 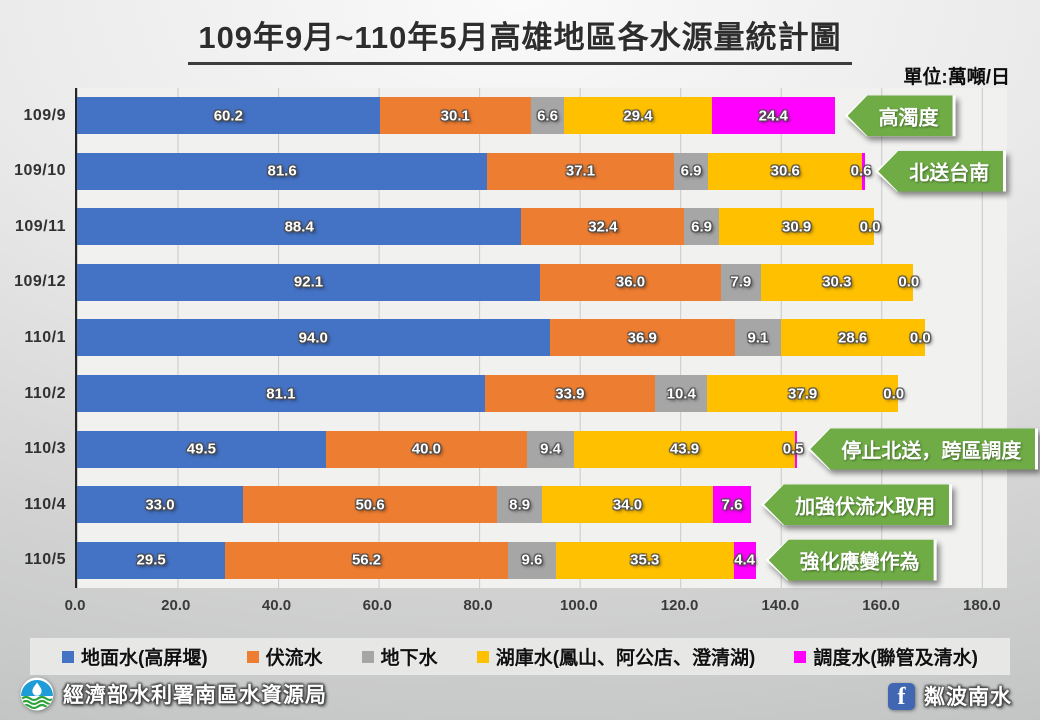 I want to click on bar-segment: 36.9, so click(x=642, y=338).